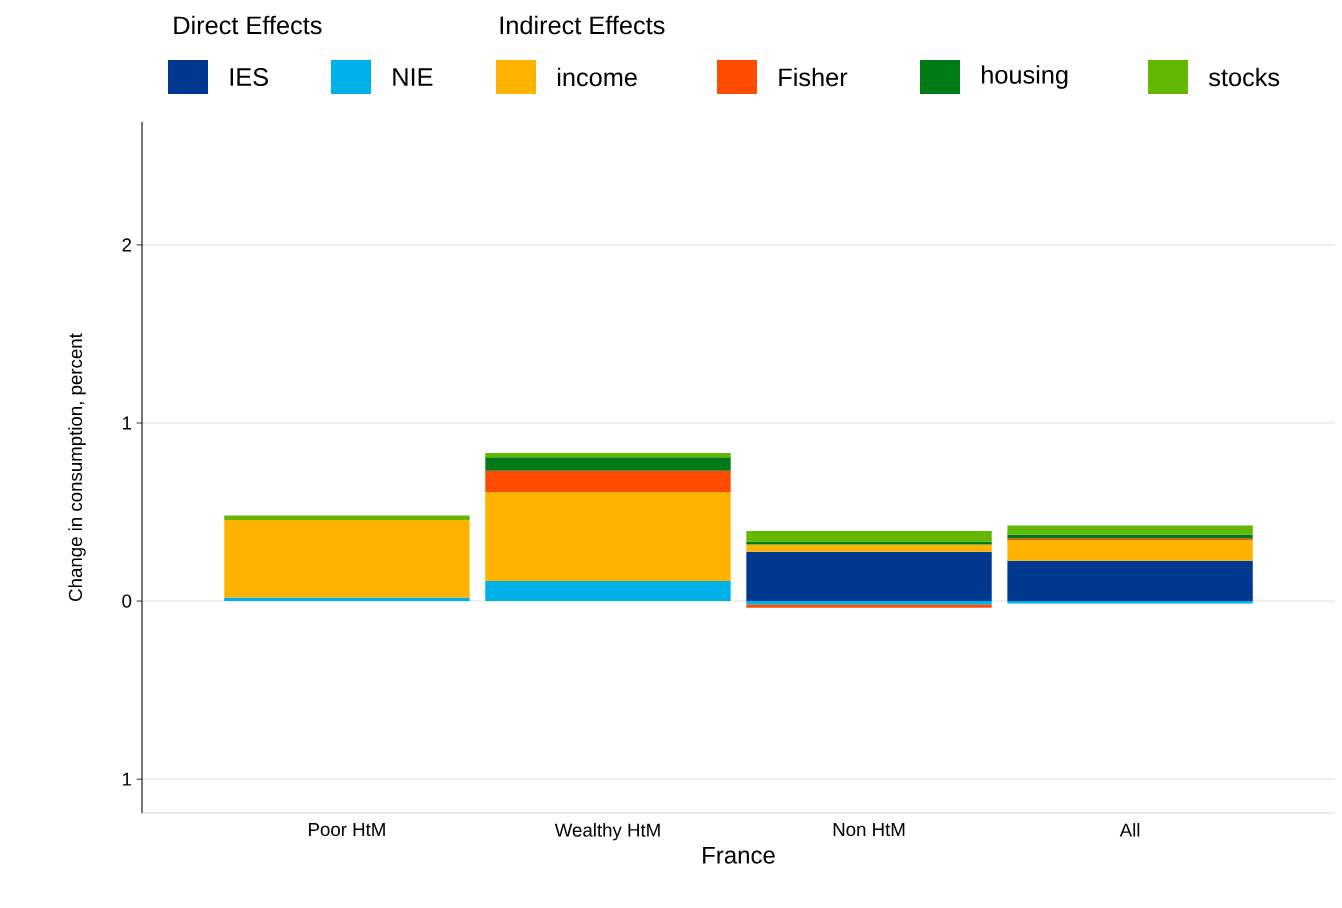  I want to click on x-tick-label: All, so click(1129, 830).